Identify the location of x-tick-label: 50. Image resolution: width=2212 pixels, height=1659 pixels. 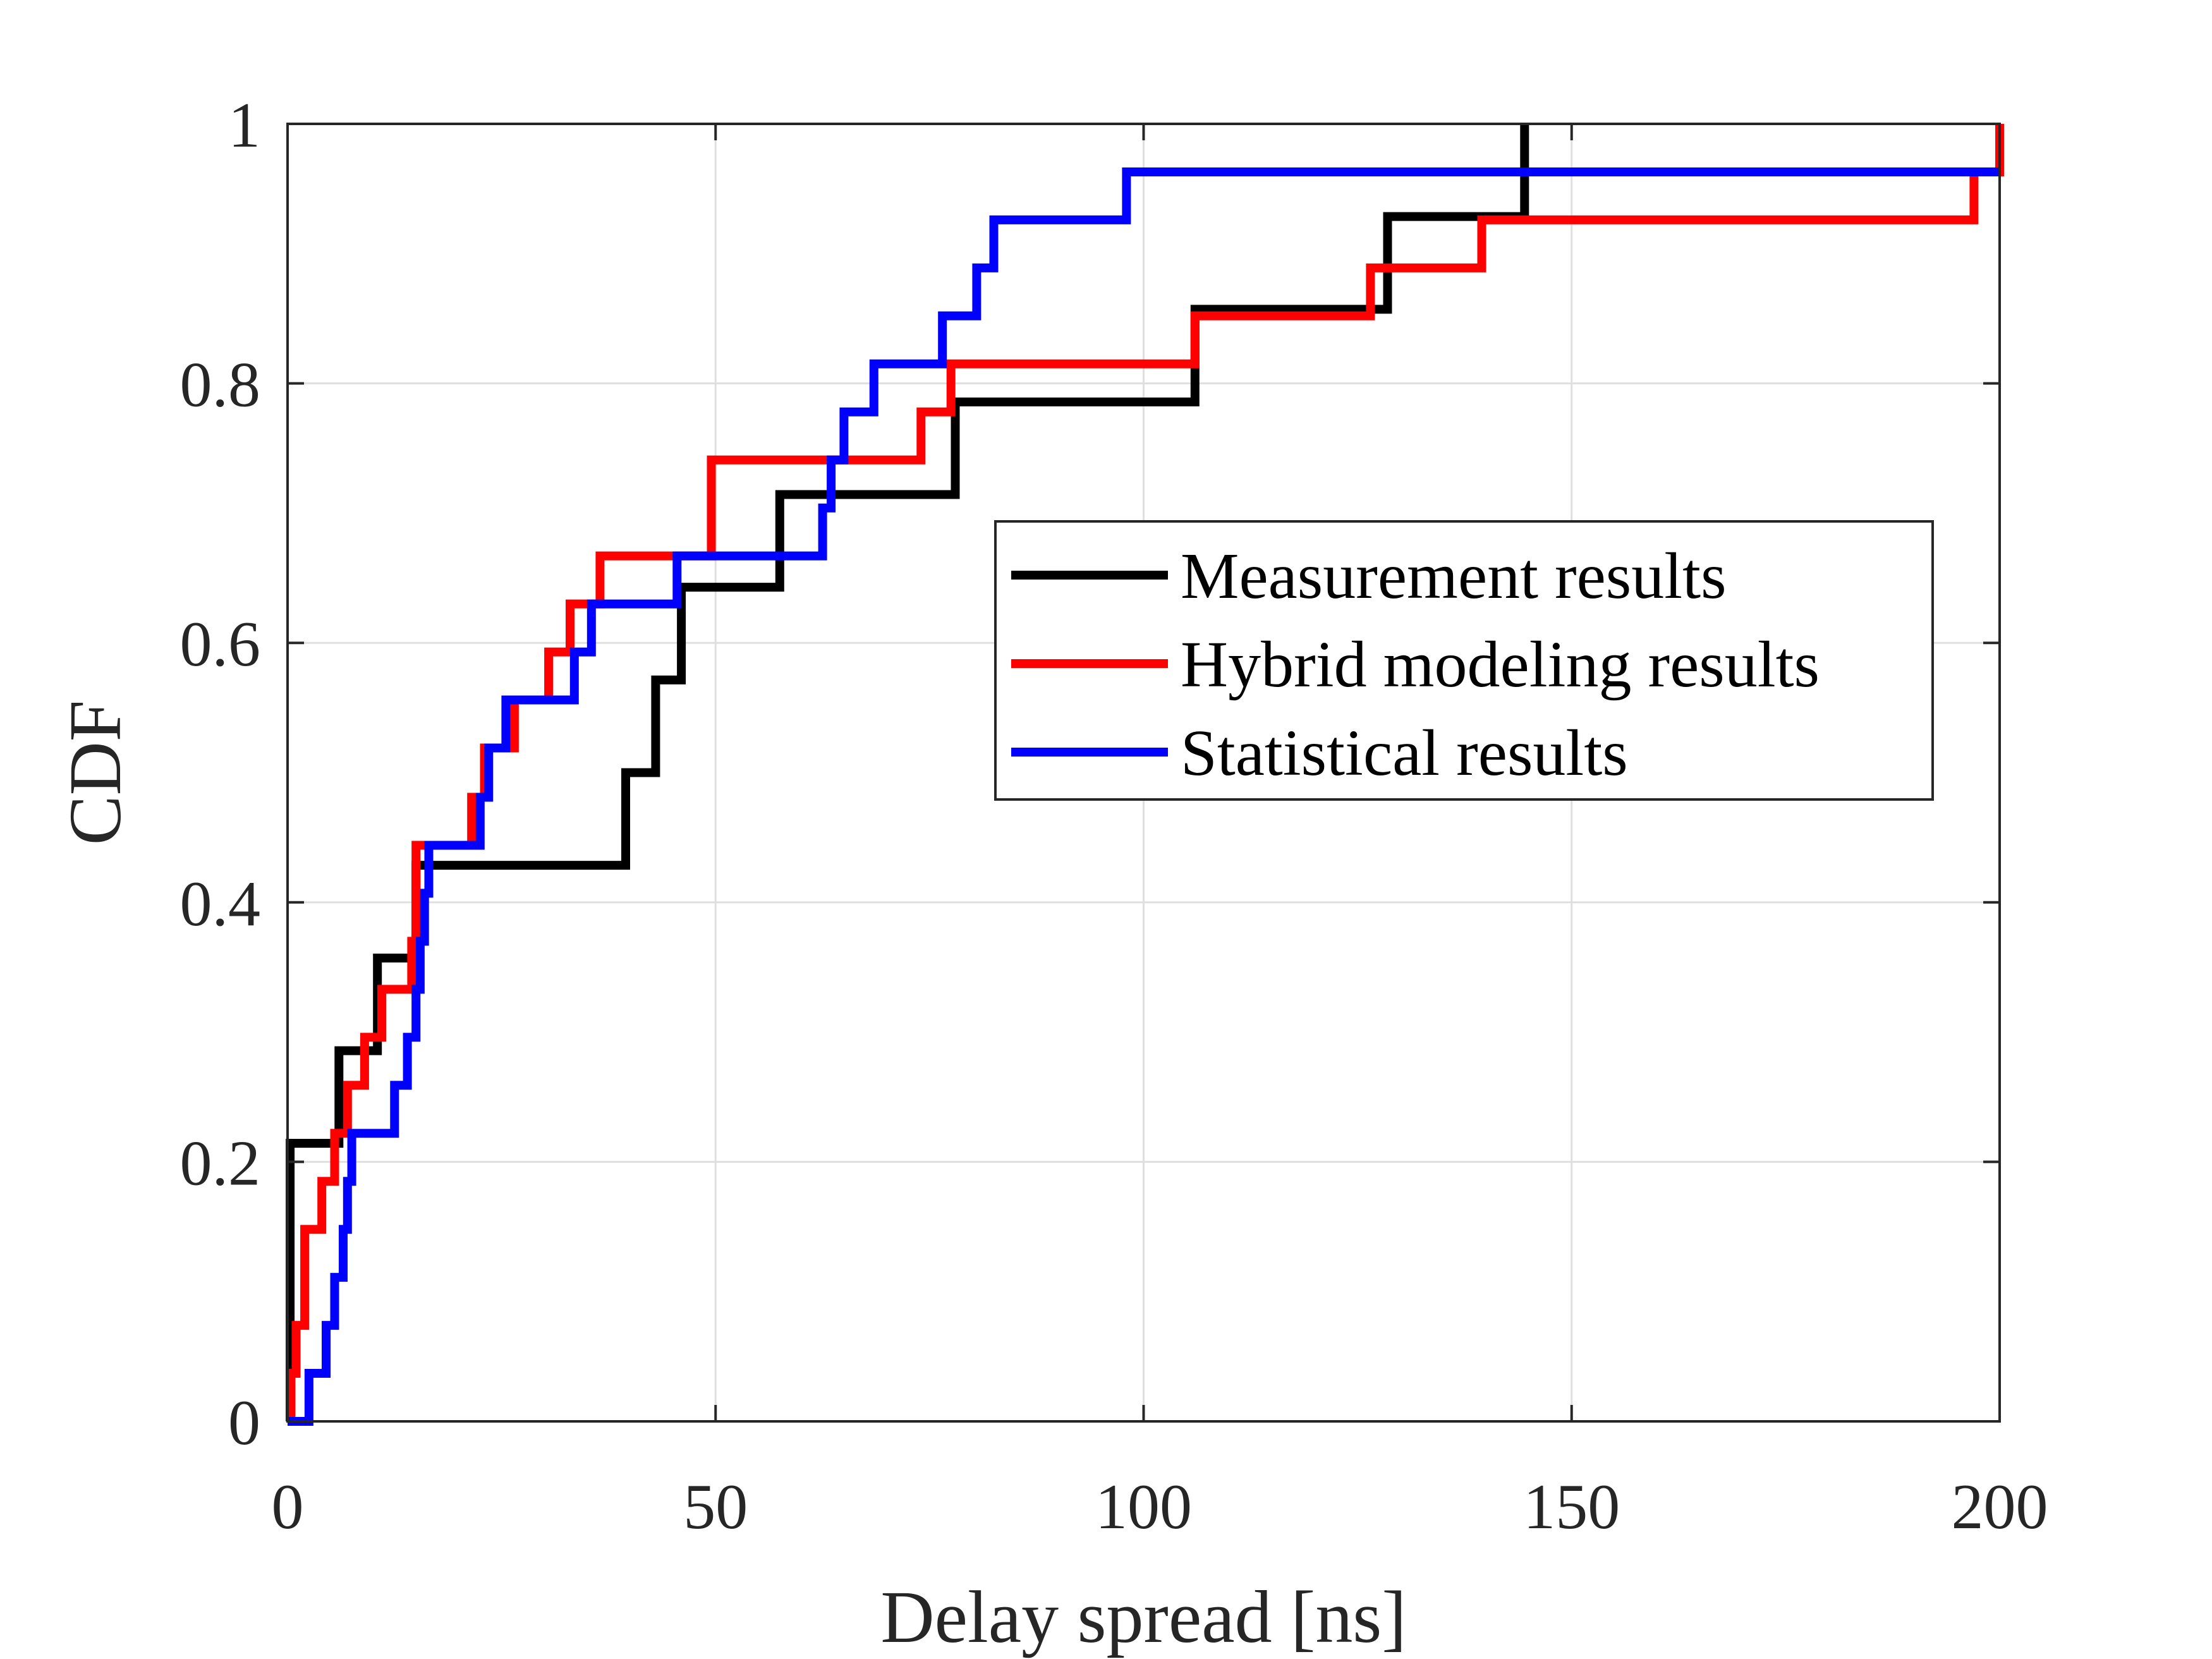
(715, 1507).